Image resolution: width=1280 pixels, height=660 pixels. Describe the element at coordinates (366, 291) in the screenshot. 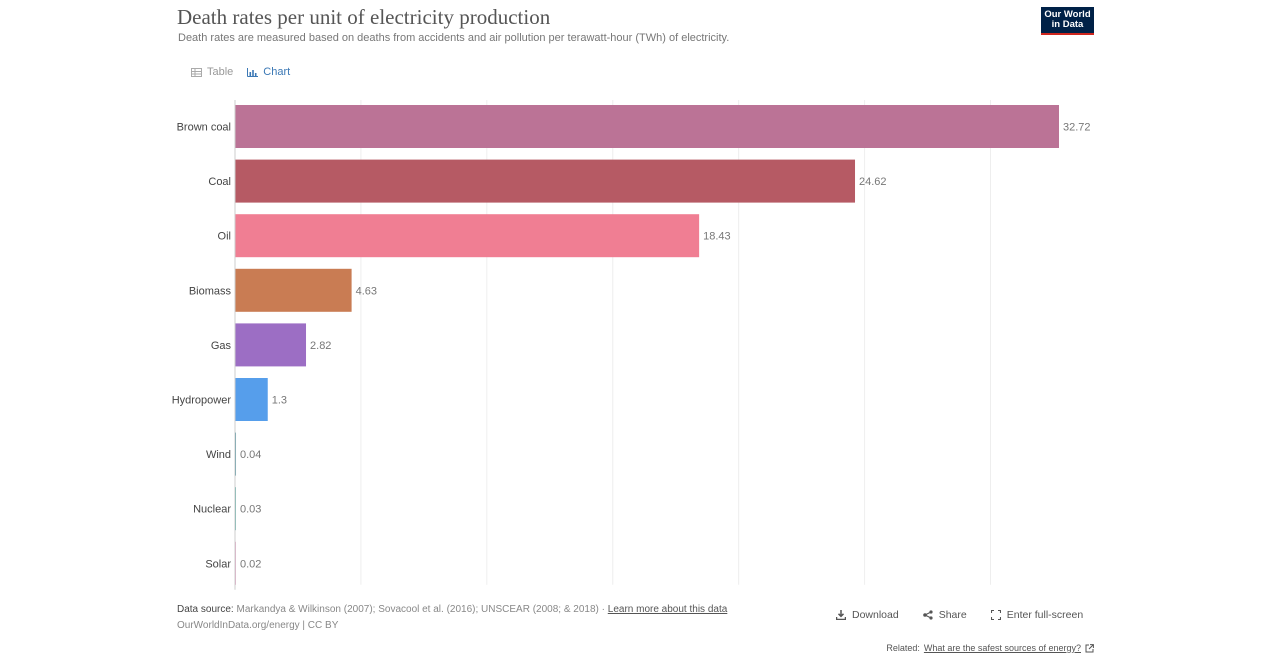

I see `value-label: 4.63` at that location.